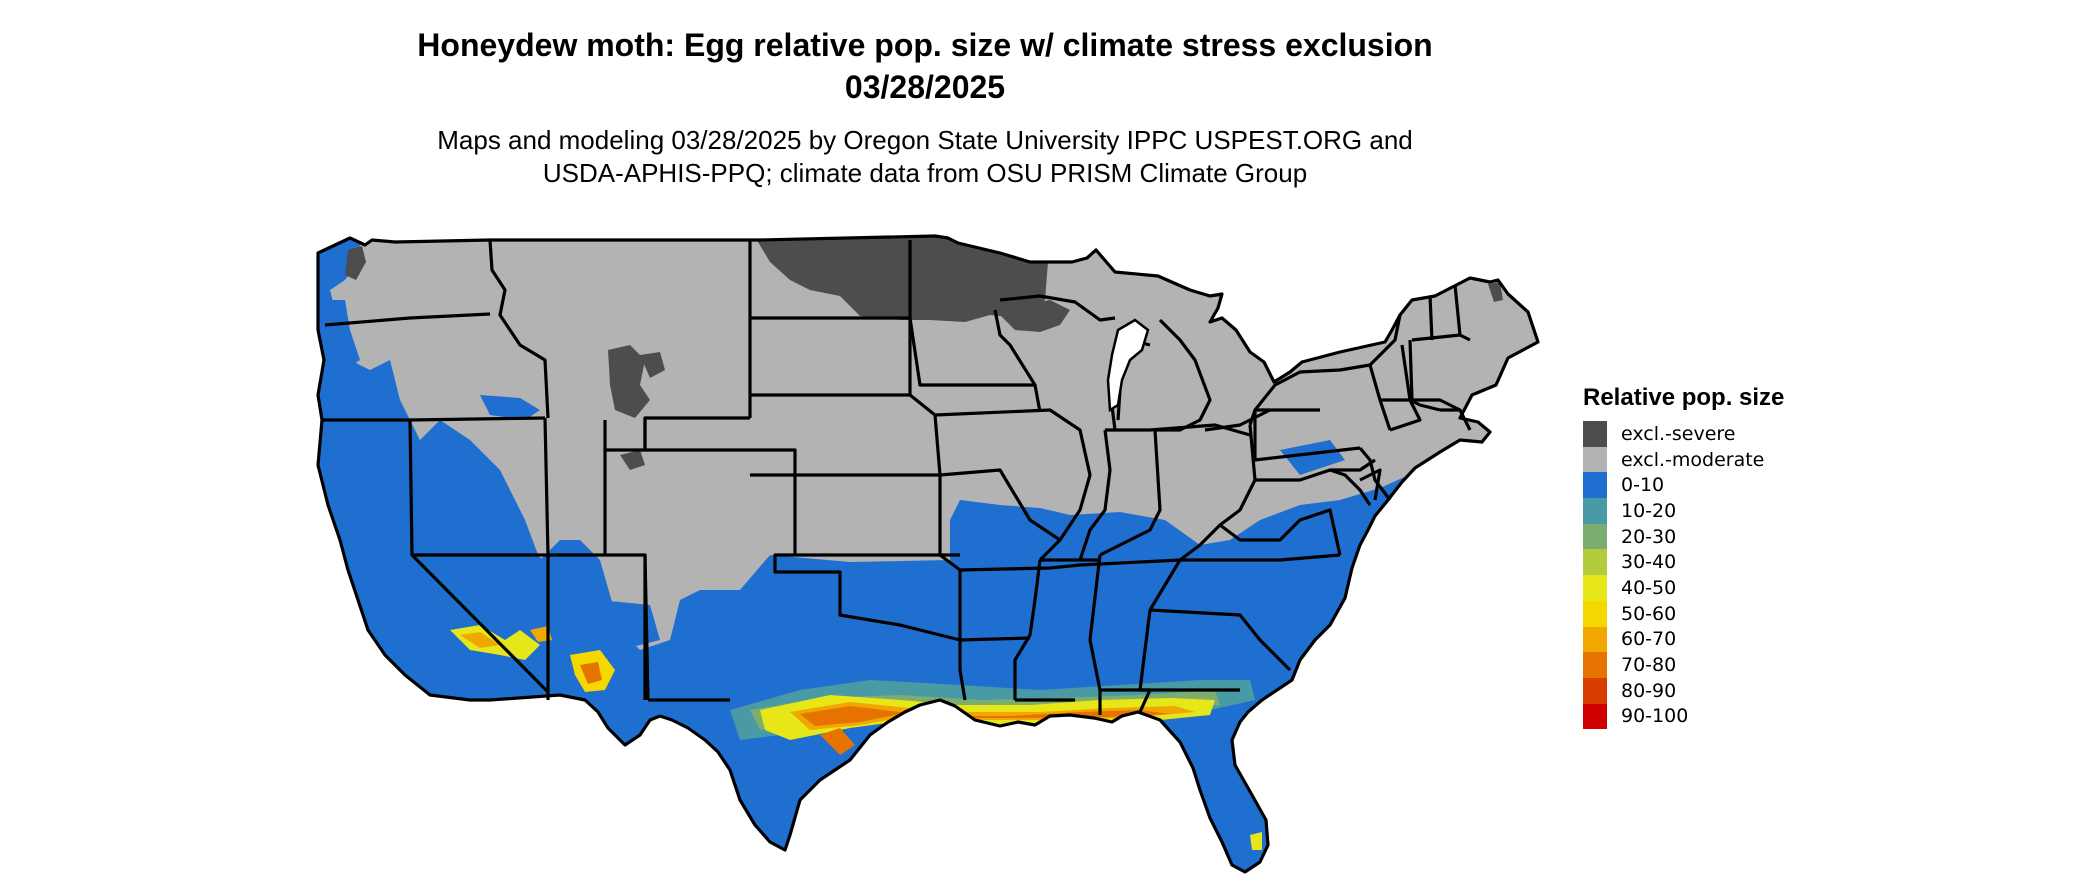  What do you see at coordinates (1684, 397) in the screenshot?
I see `legend-title: Relative pop. size` at bounding box center [1684, 397].